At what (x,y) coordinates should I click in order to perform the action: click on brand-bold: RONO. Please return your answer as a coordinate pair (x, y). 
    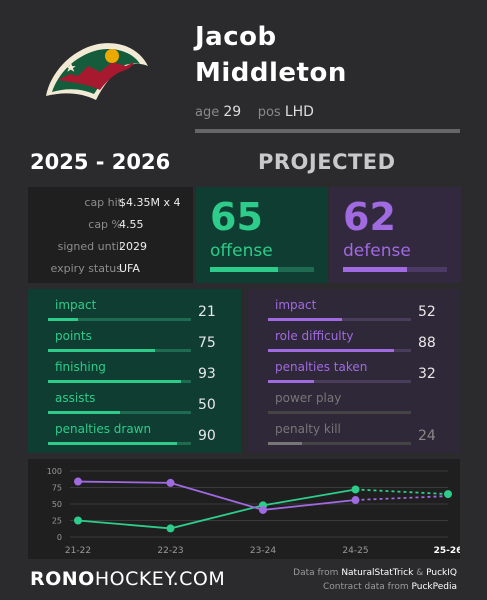
    Looking at the image, I should click on (62, 579).